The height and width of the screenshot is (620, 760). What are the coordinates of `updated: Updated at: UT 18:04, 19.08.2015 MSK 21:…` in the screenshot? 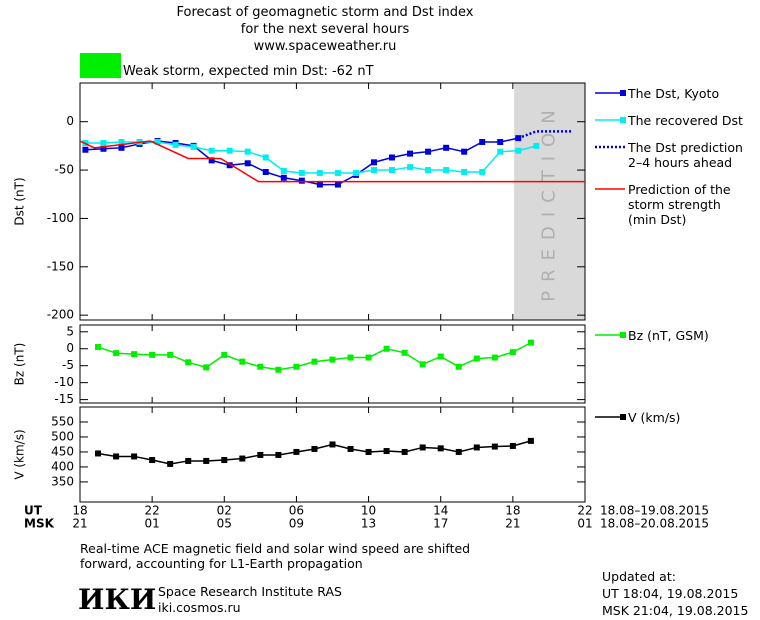 It's located at (675, 593).